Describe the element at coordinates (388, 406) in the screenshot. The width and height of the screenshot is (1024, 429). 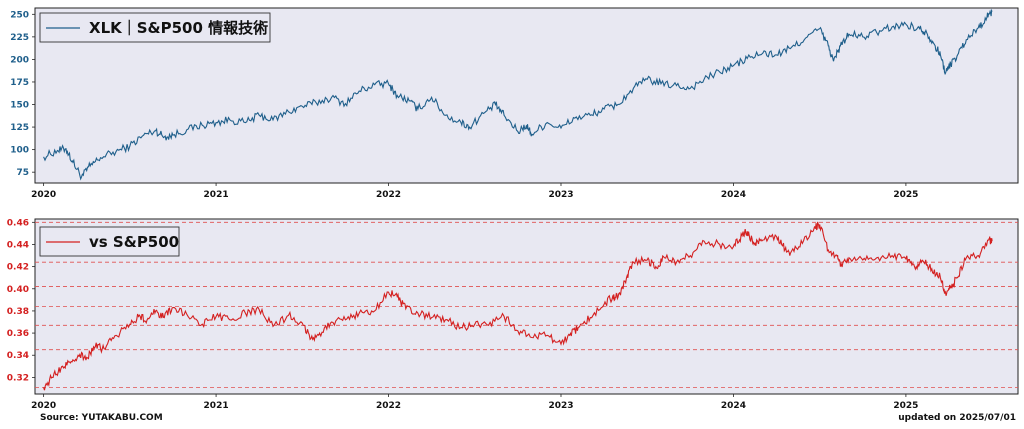
I see `bottom-x-tick-label: 2022` at that location.